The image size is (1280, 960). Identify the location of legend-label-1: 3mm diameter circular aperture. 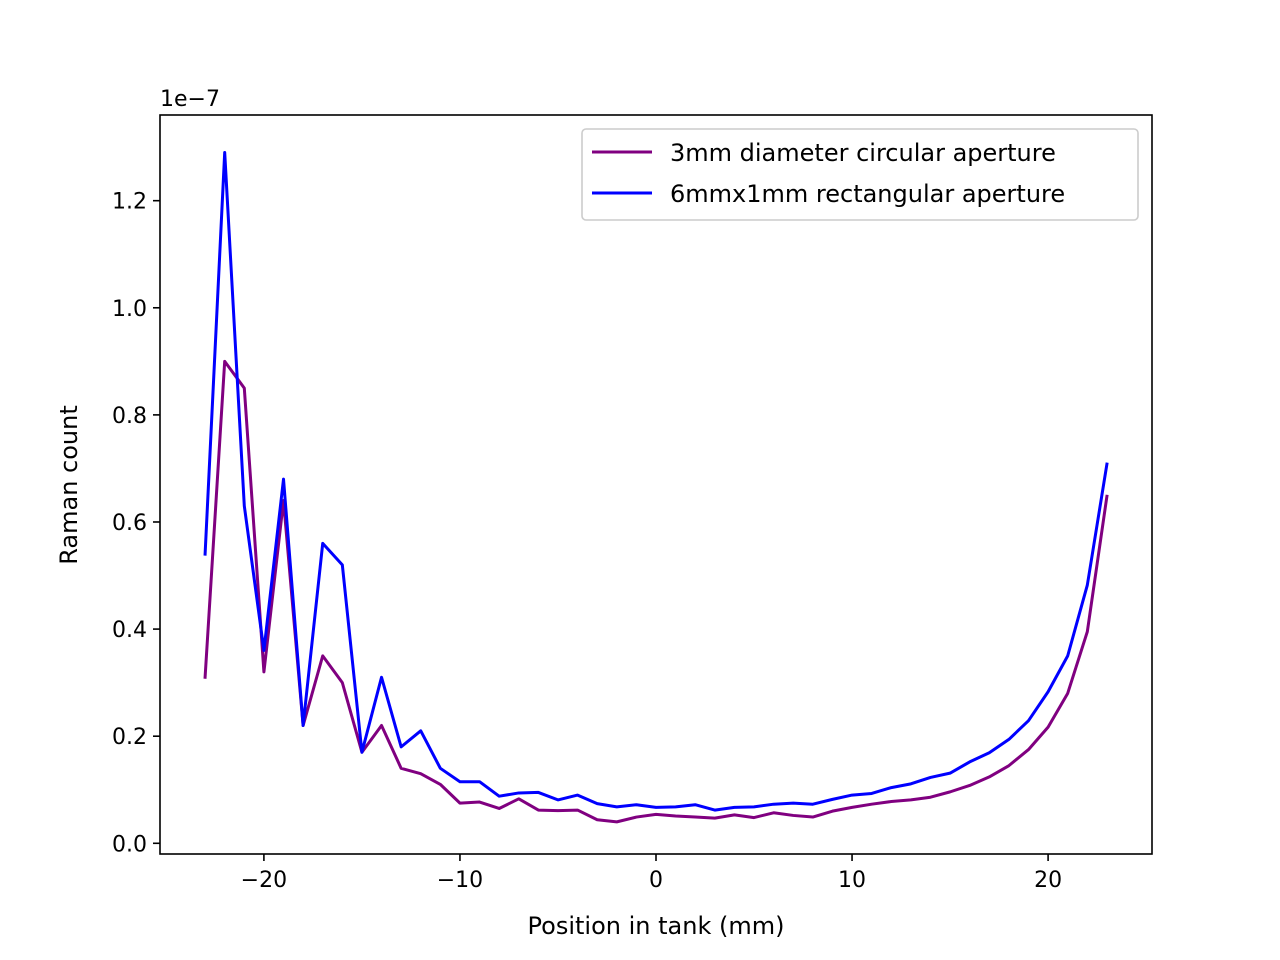
(863, 153).